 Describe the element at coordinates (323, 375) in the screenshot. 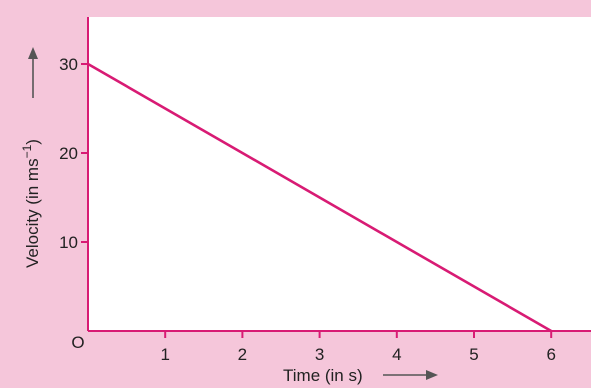

I see `x-axis-title: Time (in s)` at that location.